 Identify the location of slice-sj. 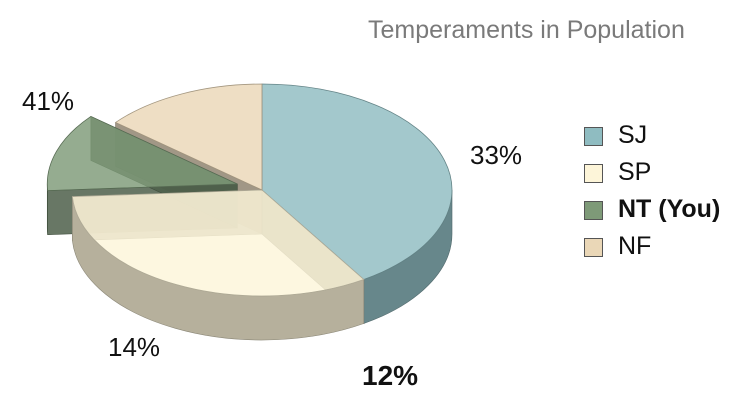
(357, 181).